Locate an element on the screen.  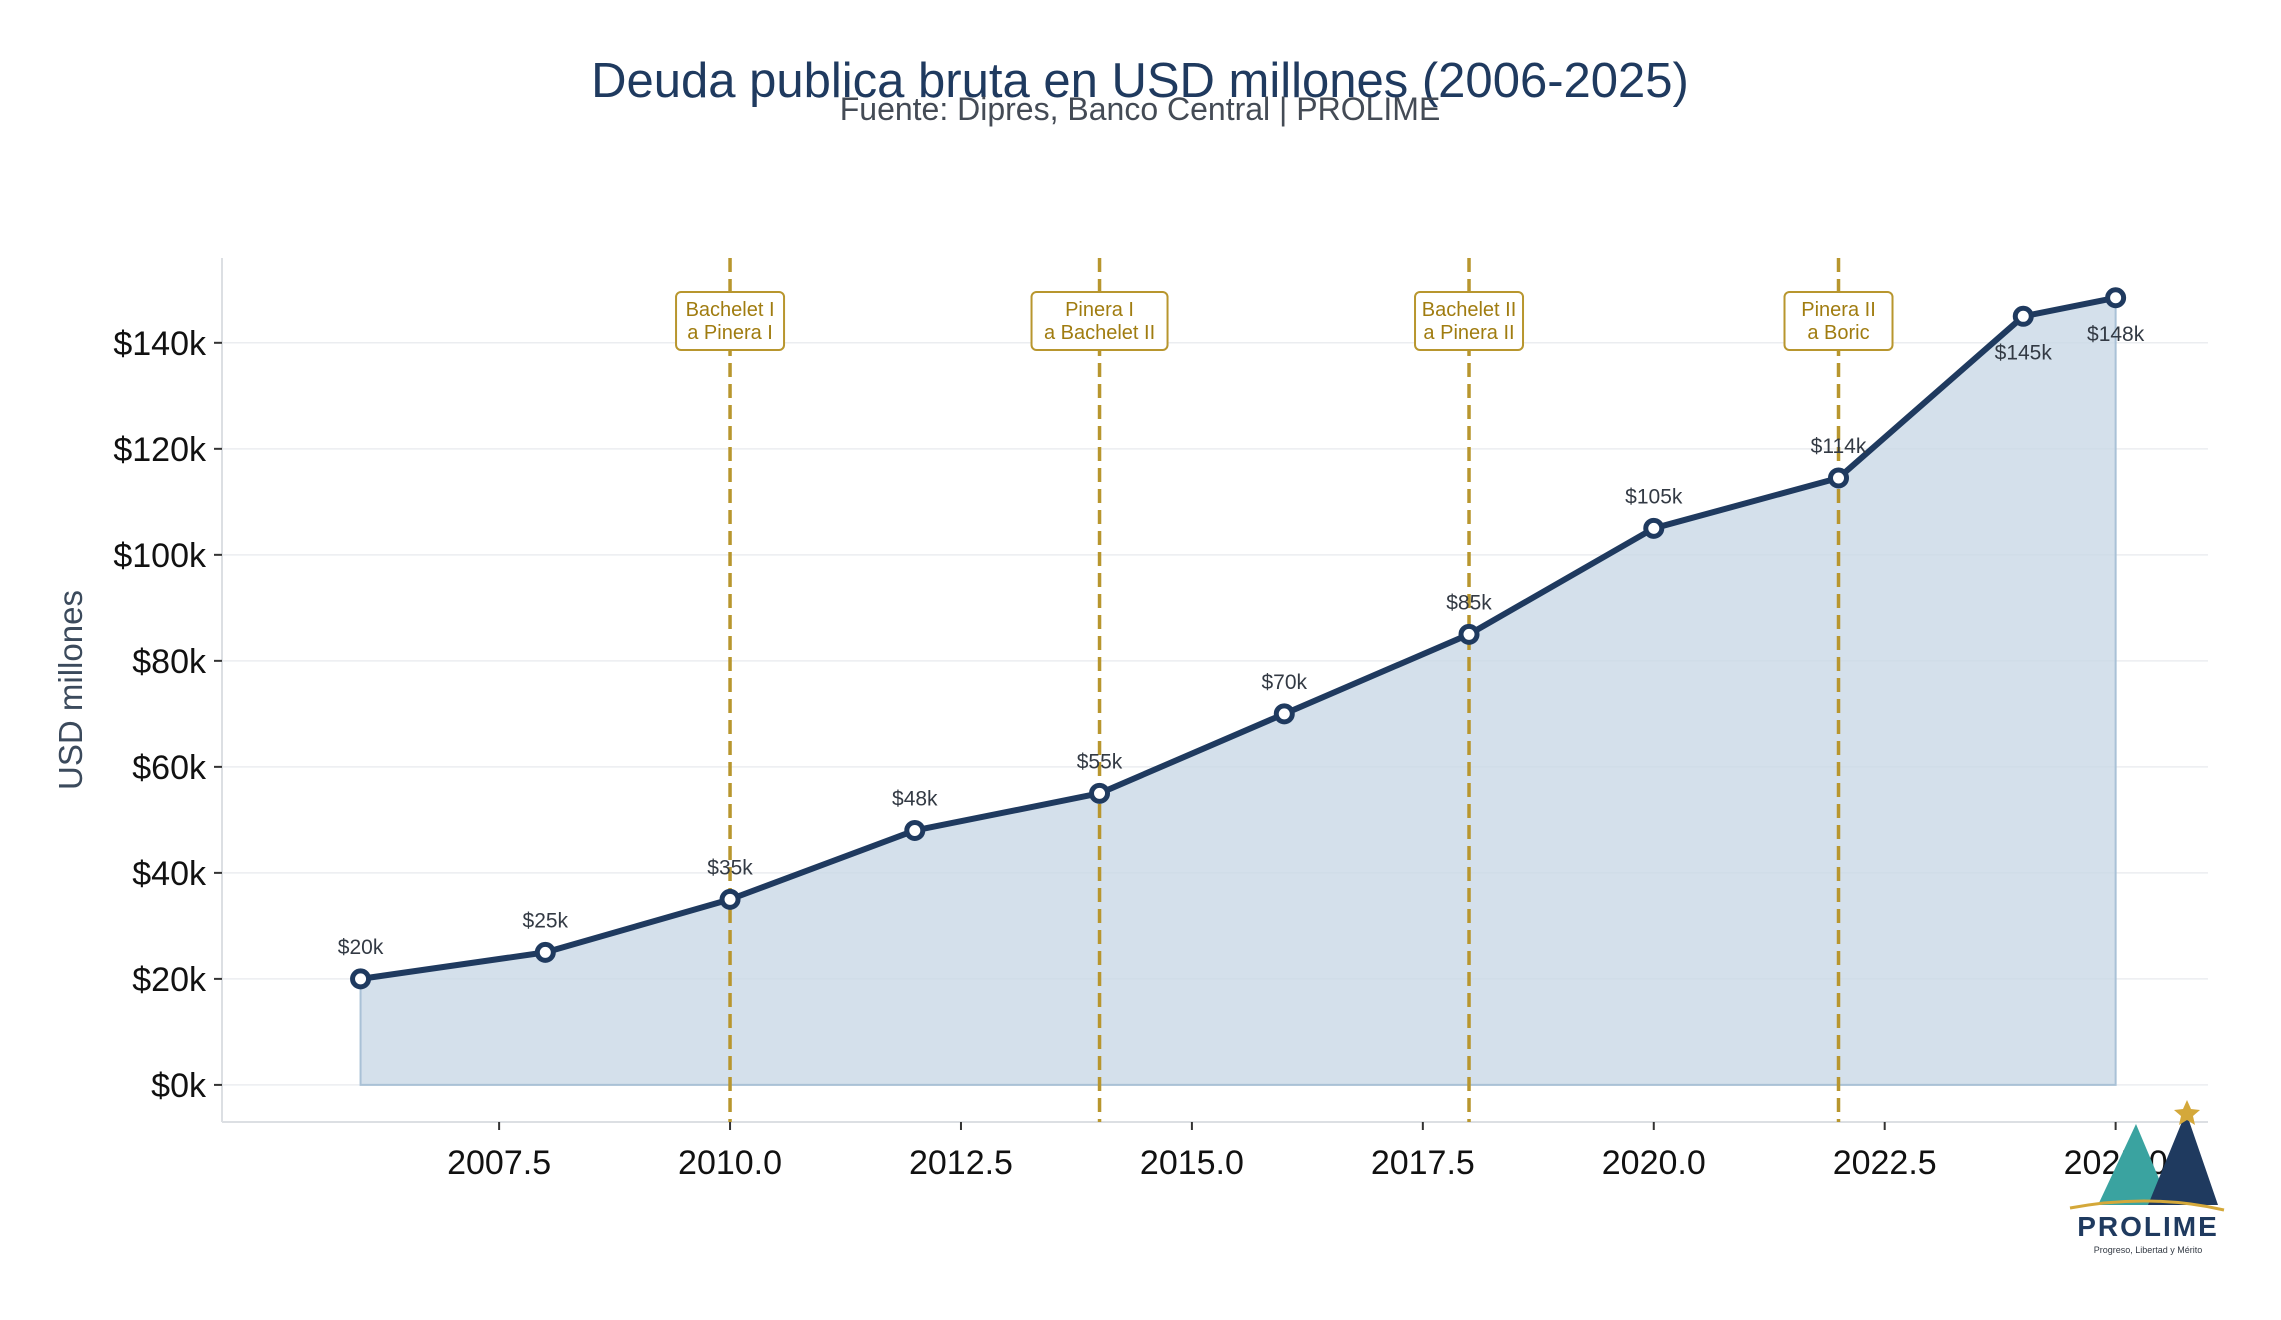
y-tick-label: $0k is located at coordinates (179, 1086).